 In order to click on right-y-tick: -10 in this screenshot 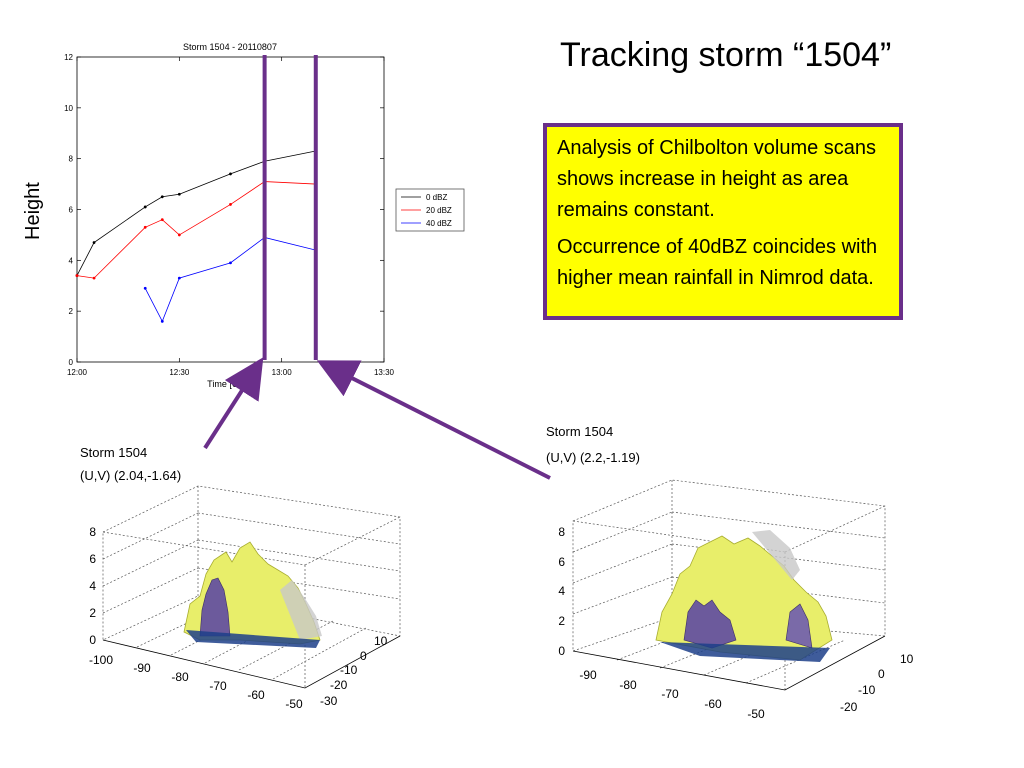, I will do `click(867, 690)`.